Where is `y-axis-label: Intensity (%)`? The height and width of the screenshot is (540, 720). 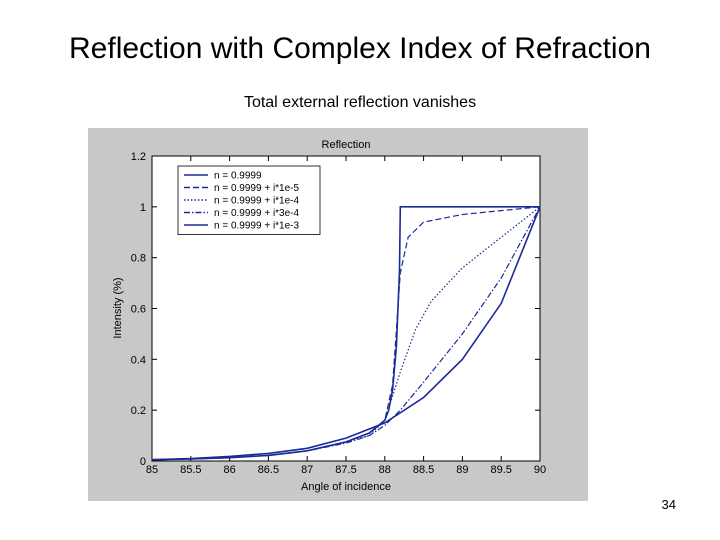 y-axis-label: Intensity (%) is located at coordinates (118, 307).